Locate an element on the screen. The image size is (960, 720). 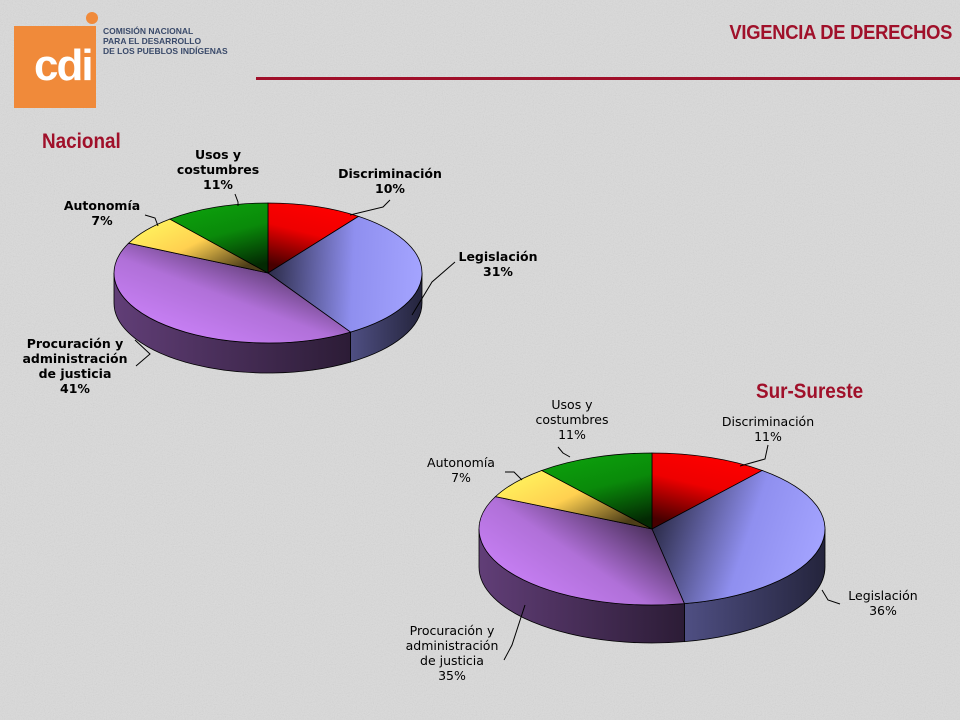
slice-label: Discriminación 10% is located at coordinates (390, 181).